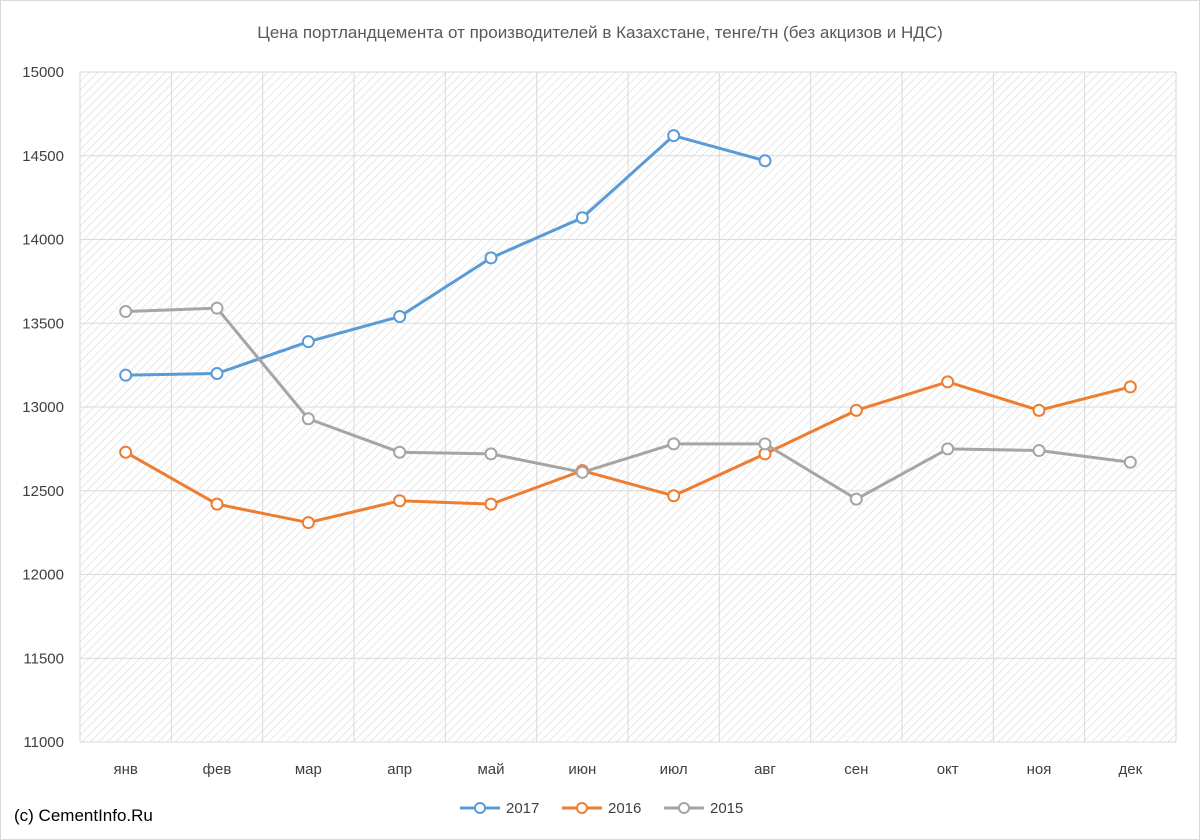 The image size is (1200, 840). What do you see at coordinates (582, 769) in the screenshot?
I see `x-tick-label: июн` at bounding box center [582, 769].